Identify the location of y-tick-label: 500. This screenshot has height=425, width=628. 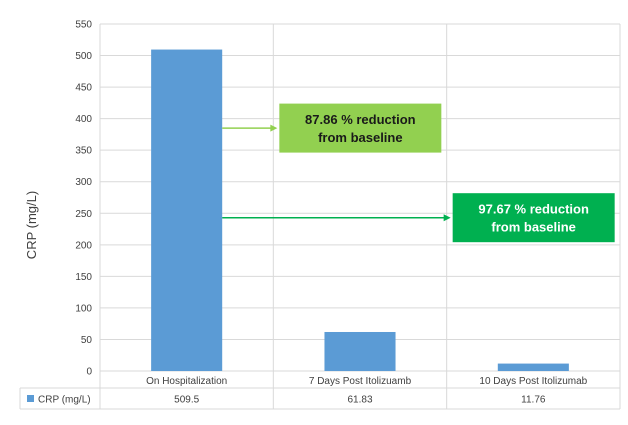
(83, 56).